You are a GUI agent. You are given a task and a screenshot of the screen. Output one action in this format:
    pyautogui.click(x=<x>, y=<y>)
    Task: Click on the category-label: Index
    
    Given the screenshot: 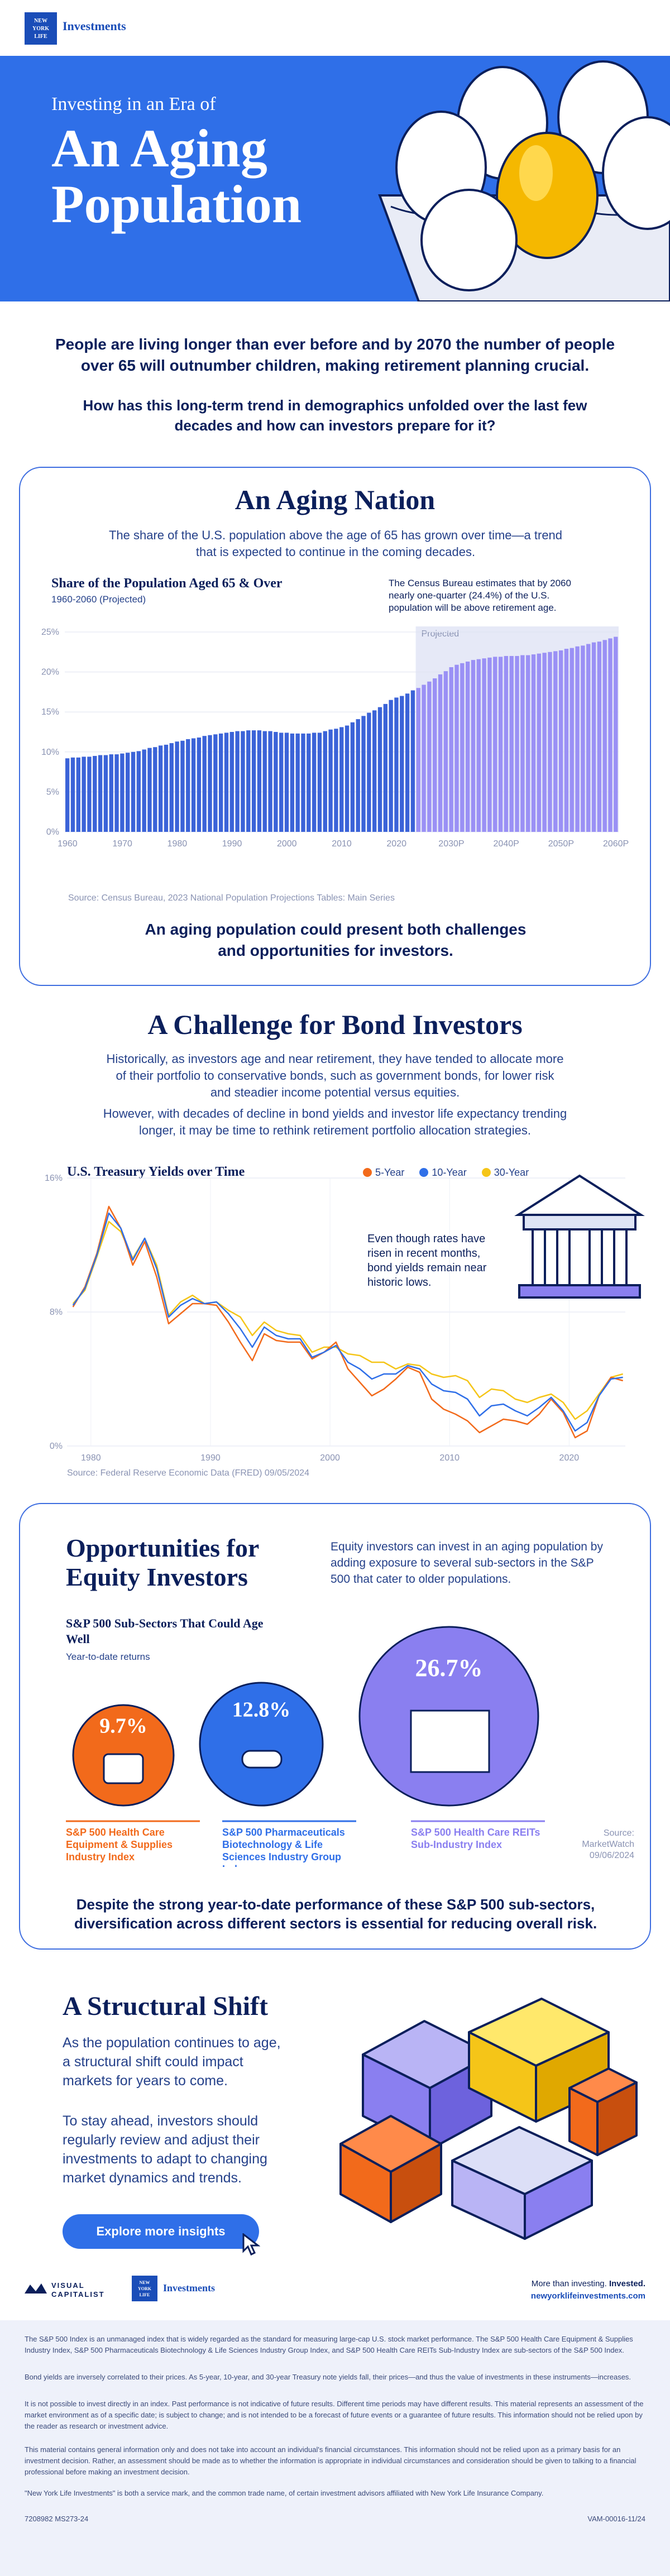 What is the action you would take?
    pyautogui.click(x=235, y=1865)
    